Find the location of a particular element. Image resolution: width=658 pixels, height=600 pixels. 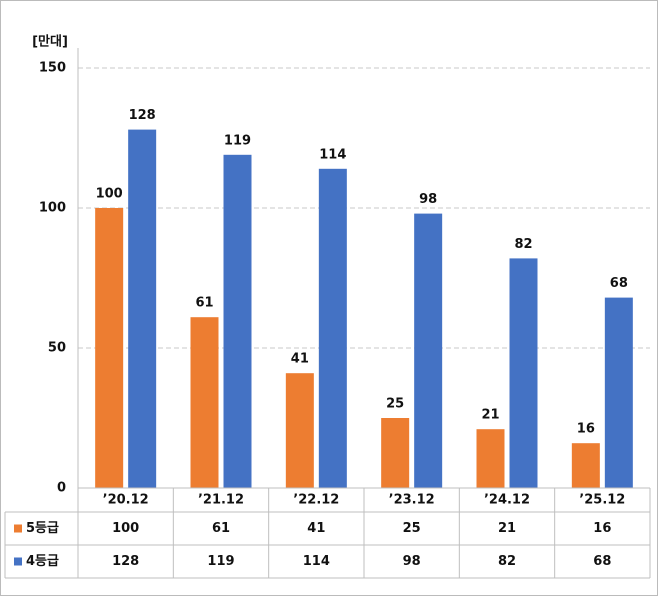

table-cell: 41 is located at coordinates (316, 528).